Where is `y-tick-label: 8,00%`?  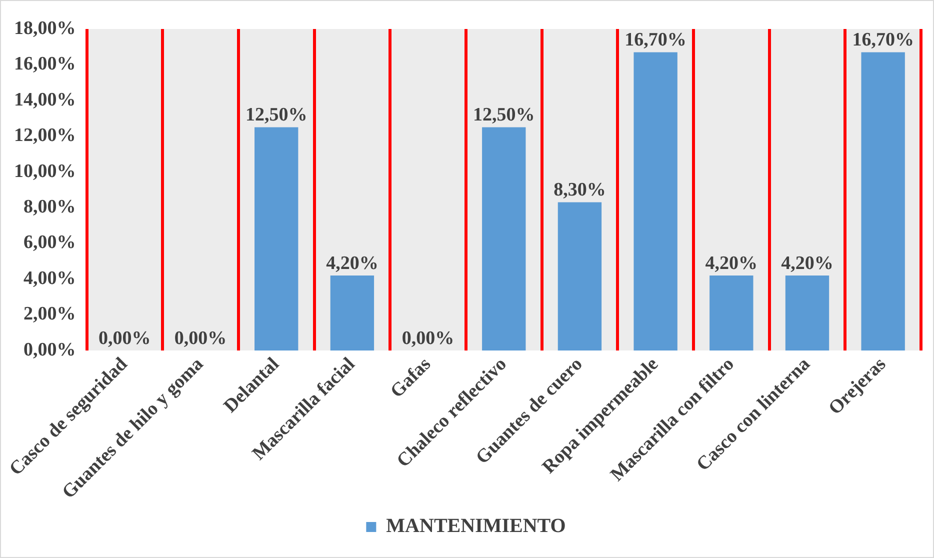
y-tick-label: 8,00% is located at coordinates (50, 207).